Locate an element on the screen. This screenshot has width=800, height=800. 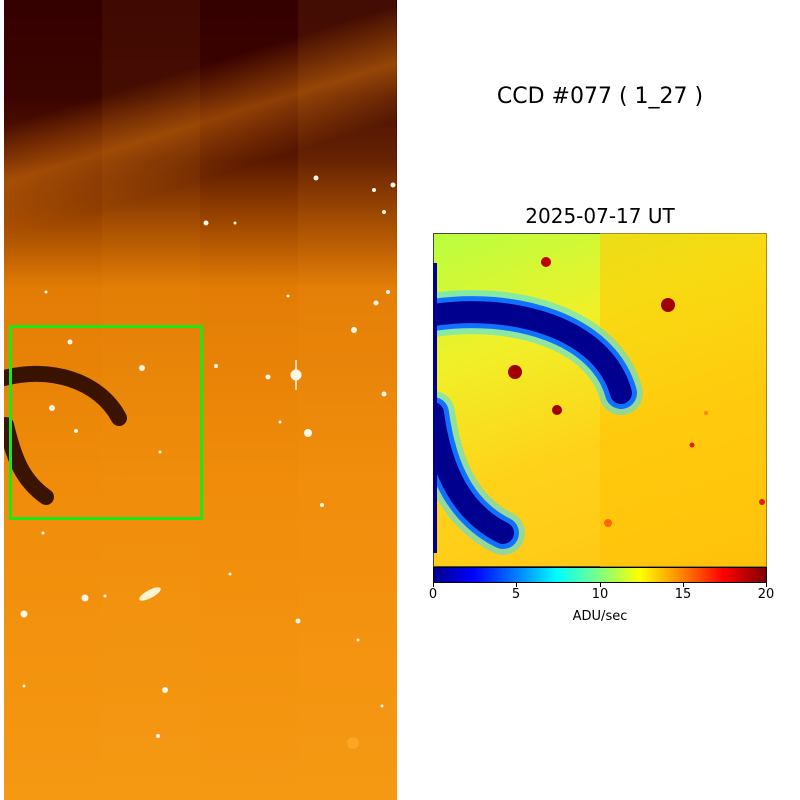
arc-upper-core is located at coordinates (532, 352).